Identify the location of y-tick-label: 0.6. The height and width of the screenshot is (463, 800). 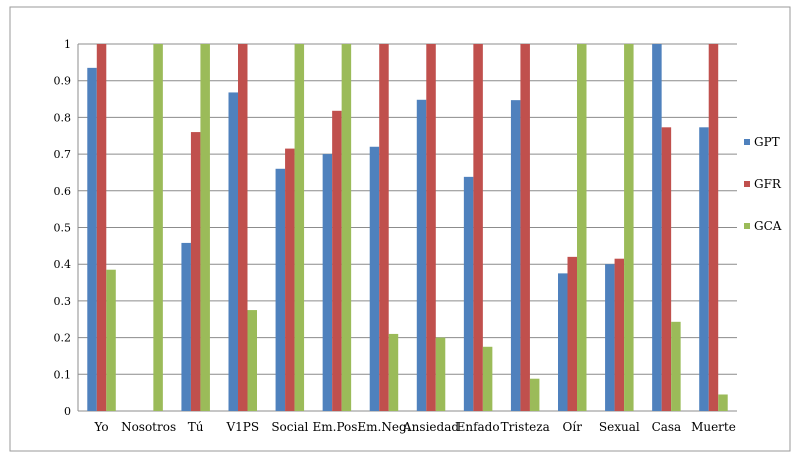
(63, 191).